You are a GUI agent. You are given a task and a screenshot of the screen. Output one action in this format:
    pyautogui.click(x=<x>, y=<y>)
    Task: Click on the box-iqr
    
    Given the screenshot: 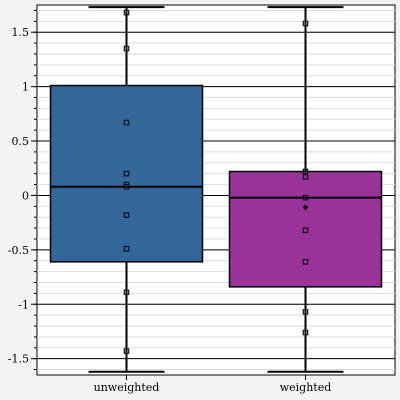 What is the action you would take?
    pyautogui.click(x=305, y=229)
    